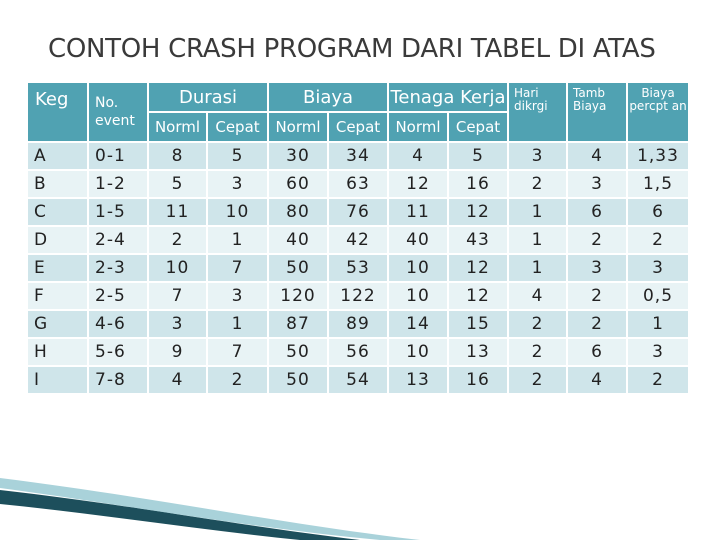 This screenshot has width=720, height=540. What do you see at coordinates (358, 127) in the screenshot?
I see `subheader-biaya-cepat: Cepat` at bounding box center [358, 127].